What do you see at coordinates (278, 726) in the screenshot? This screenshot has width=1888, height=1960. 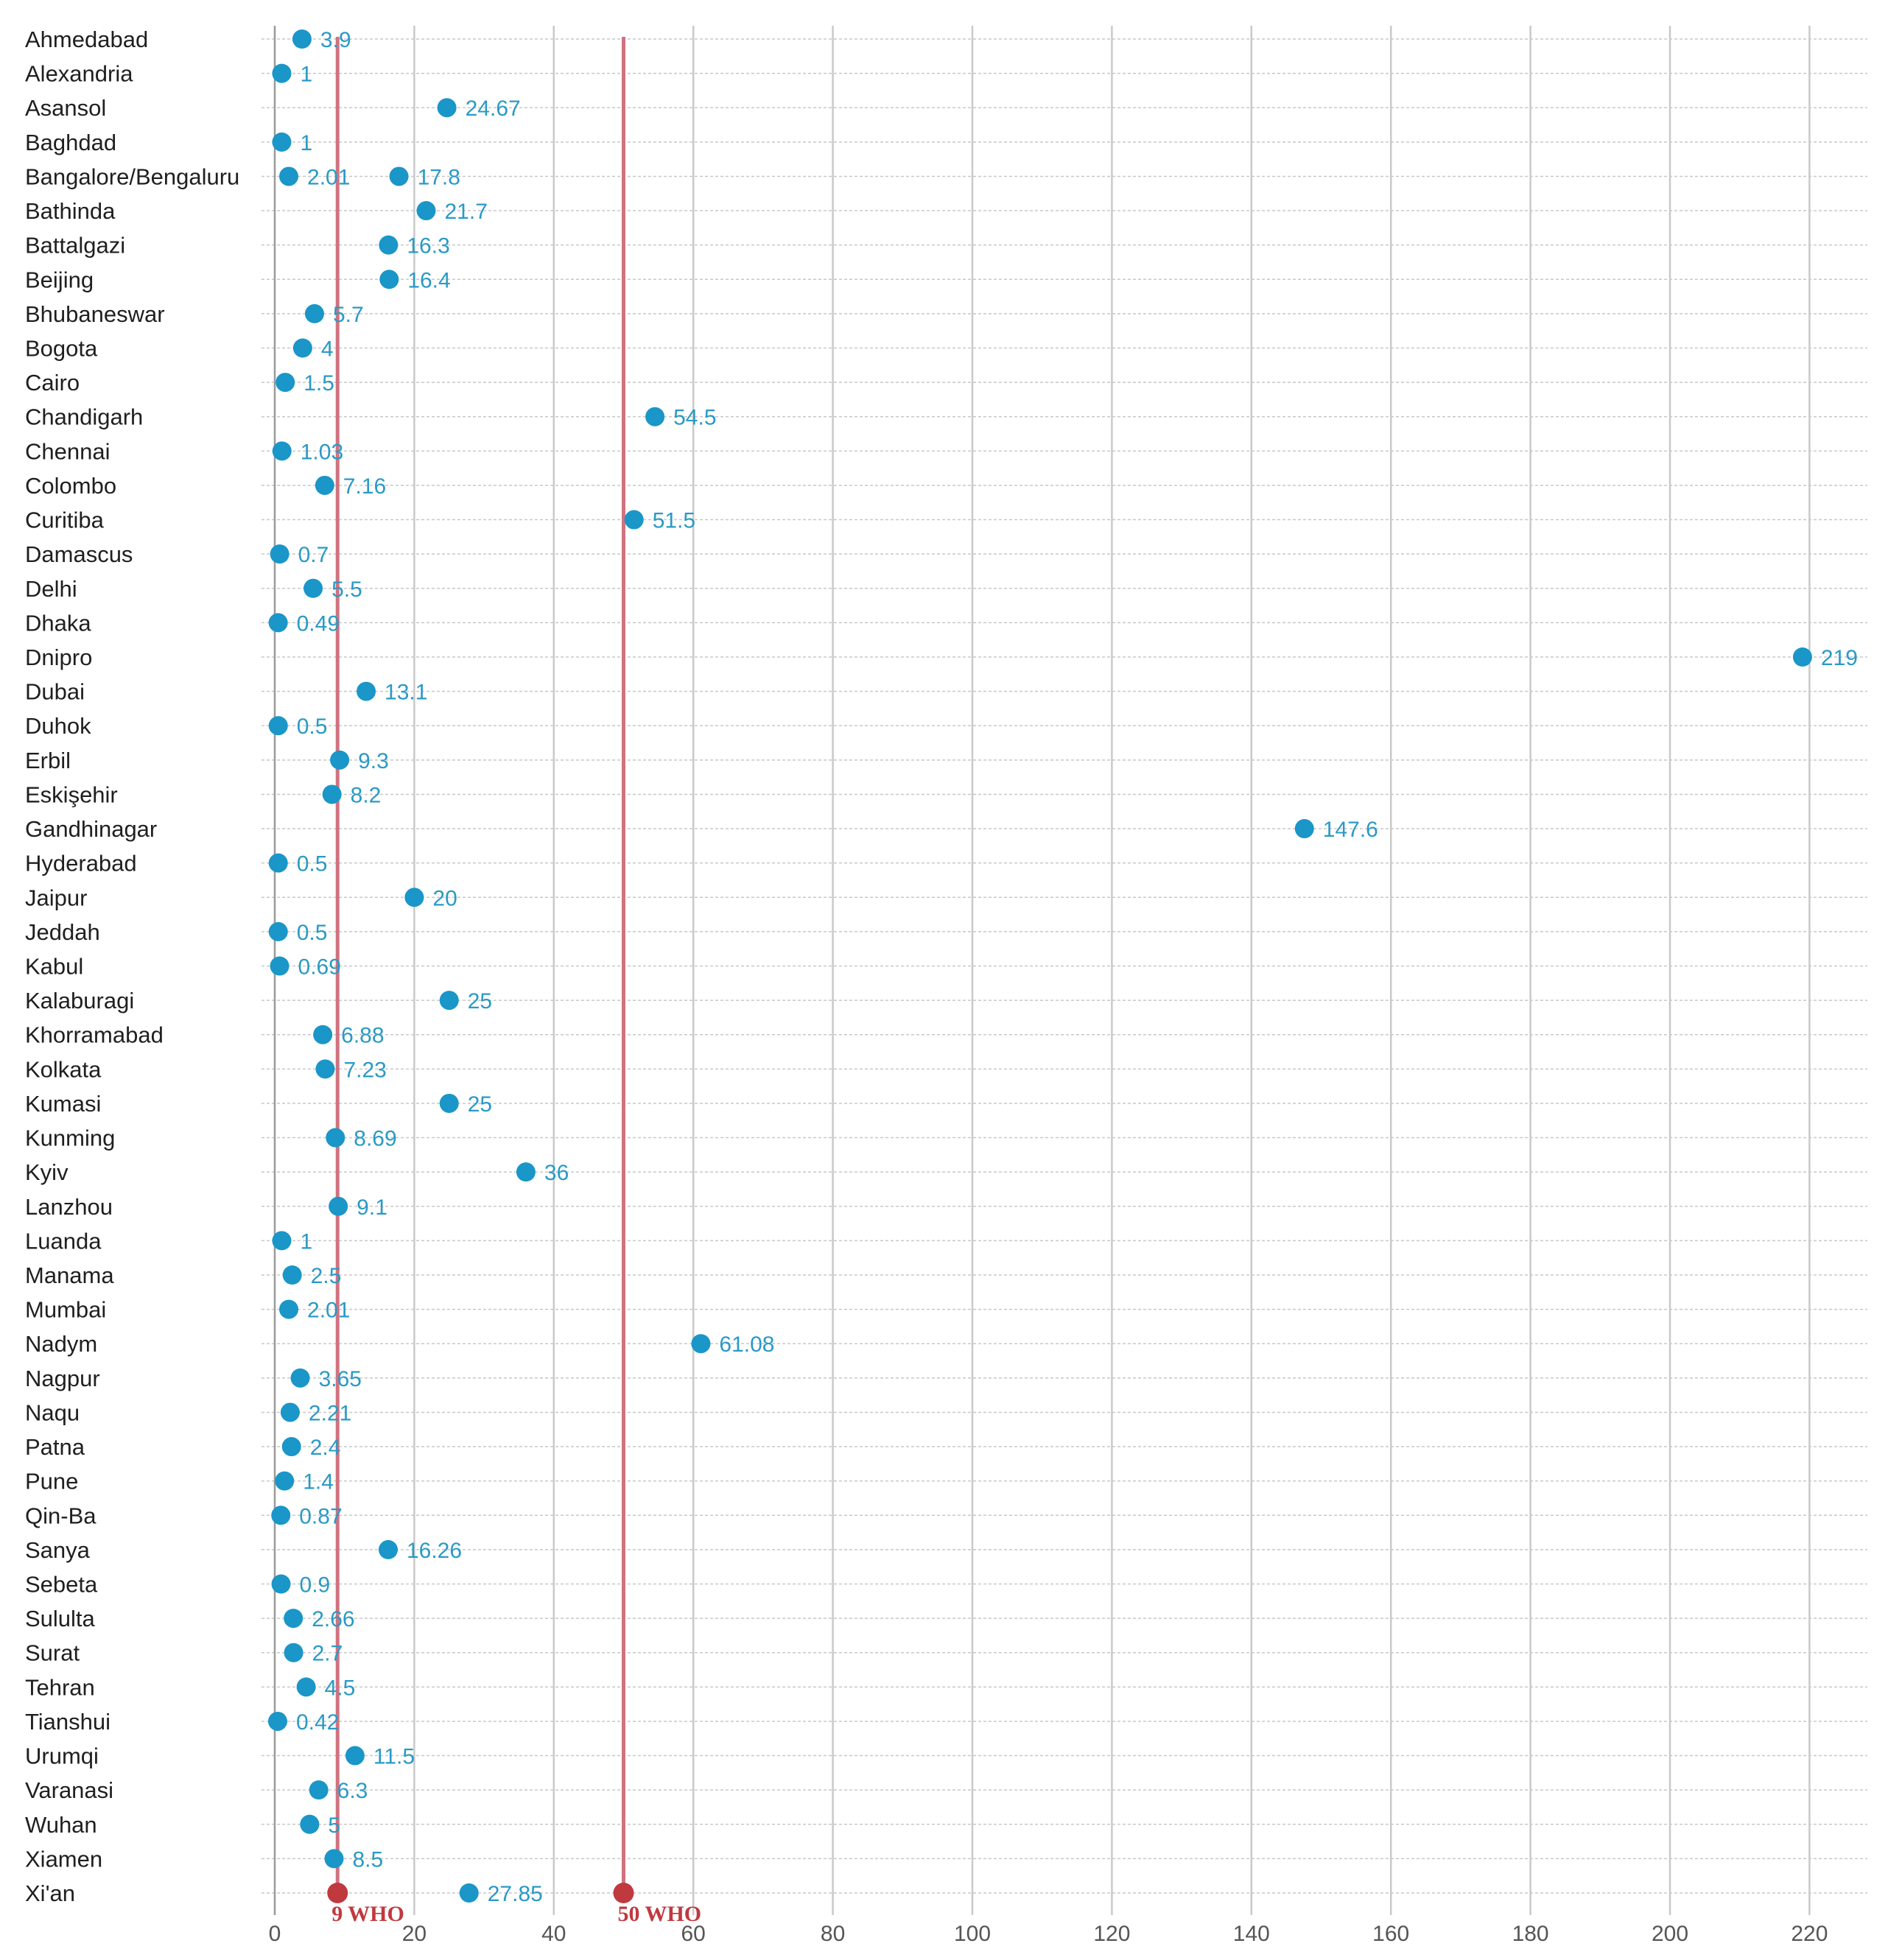 I see `data-point-duhok` at bounding box center [278, 726].